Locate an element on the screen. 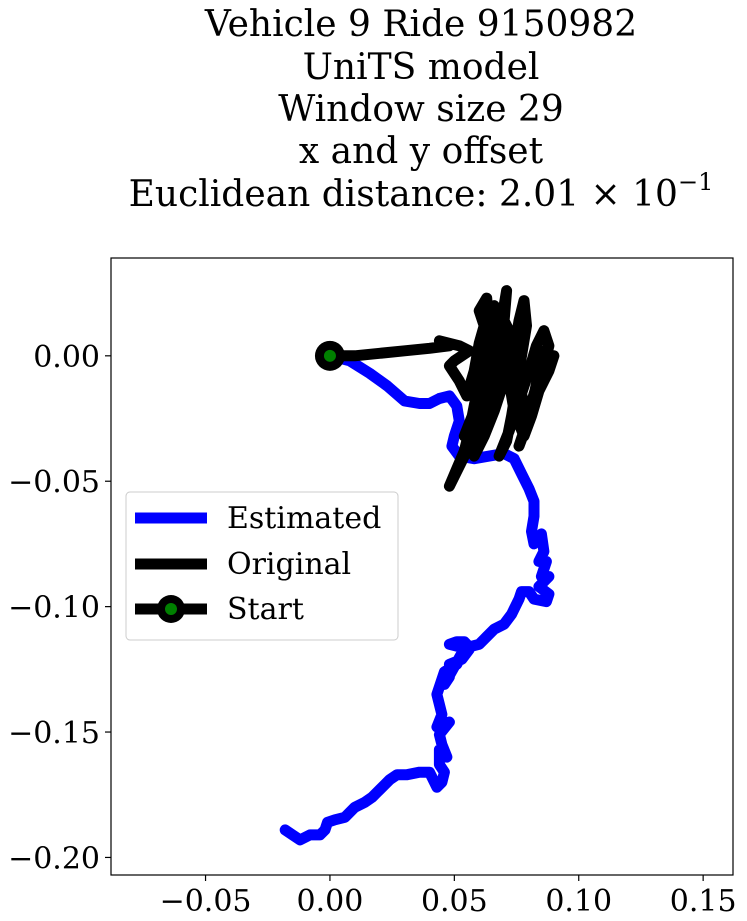 This screenshot has height=921, width=747. x-axis: −0.05 0.00 0.05 0.10 0.15 is located at coordinates (448, 897).